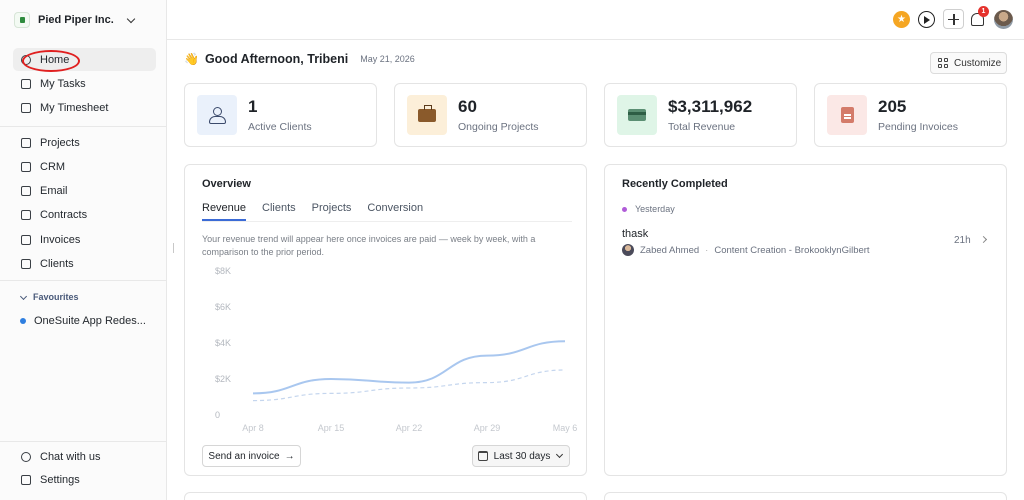 Image resolution: width=1024 pixels, height=500 pixels. What do you see at coordinates (675, 184) in the screenshot?
I see `recently-completed-title: Recently Completed` at bounding box center [675, 184].